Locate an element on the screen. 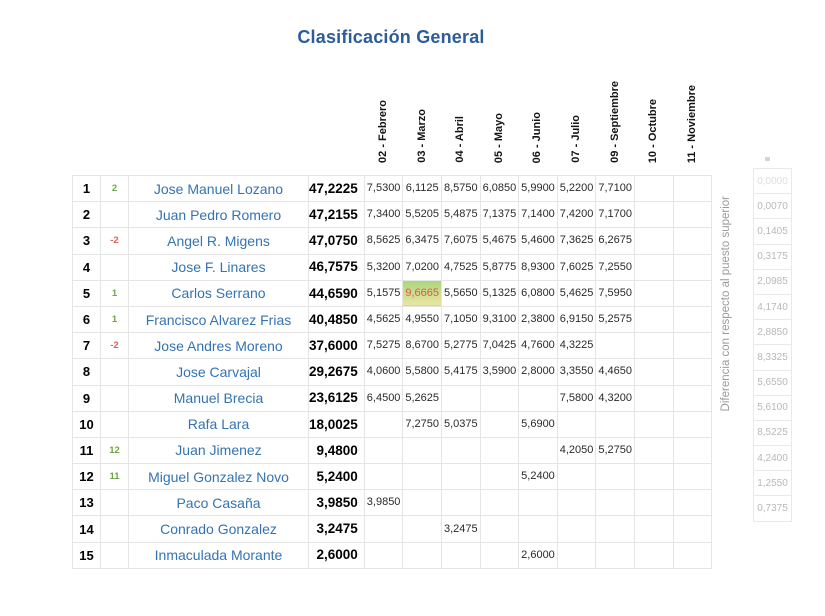  month-score-cell: 4,3225 is located at coordinates (576, 346).